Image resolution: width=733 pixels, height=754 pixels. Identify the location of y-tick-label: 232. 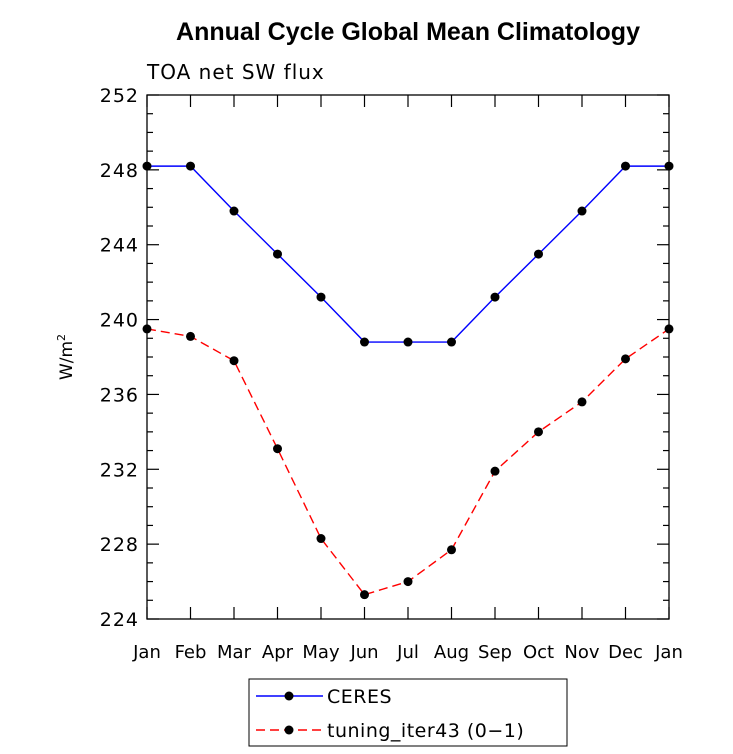
(119, 470).